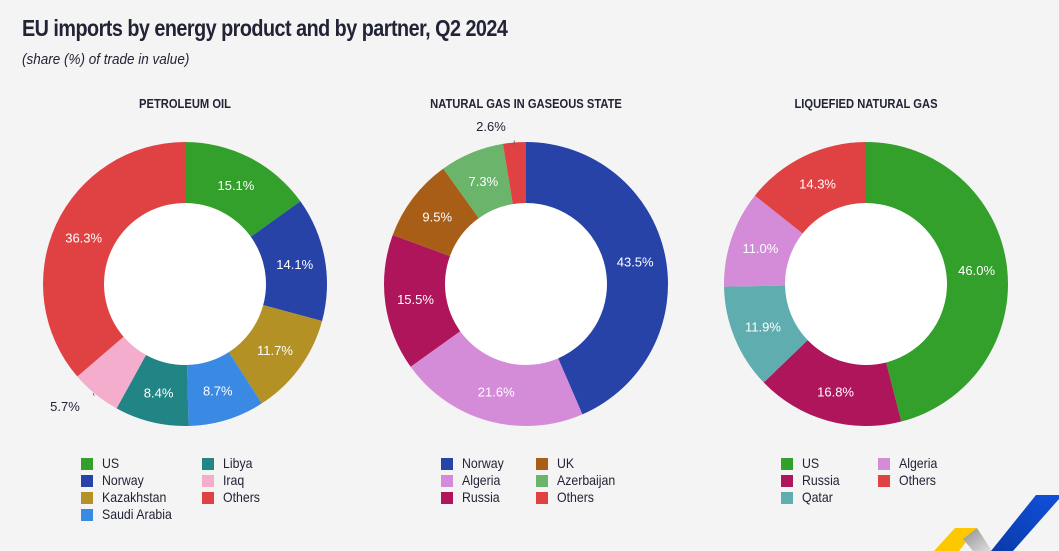  Describe the element at coordinates (238, 463) in the screenshot. I see `legend-label: Libya` at that location.